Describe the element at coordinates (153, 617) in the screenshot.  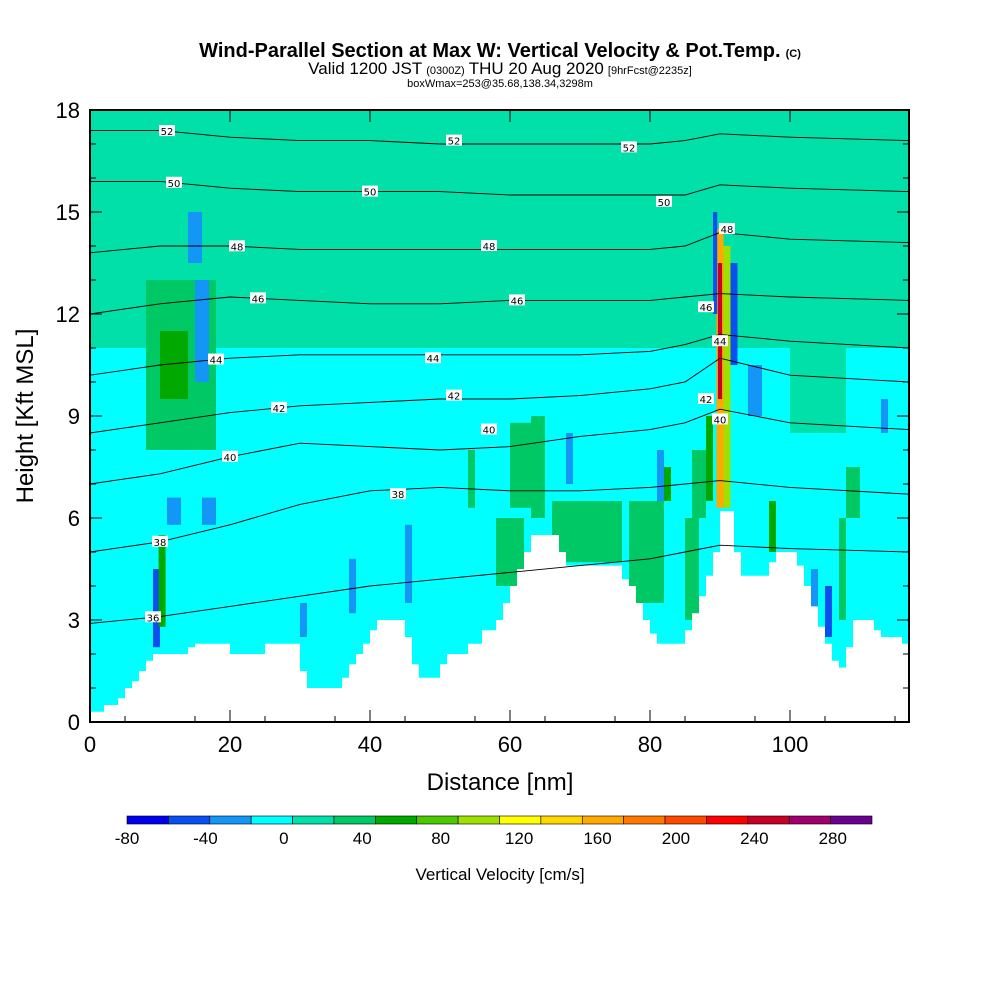
I see `contour-label: 36` at that location.